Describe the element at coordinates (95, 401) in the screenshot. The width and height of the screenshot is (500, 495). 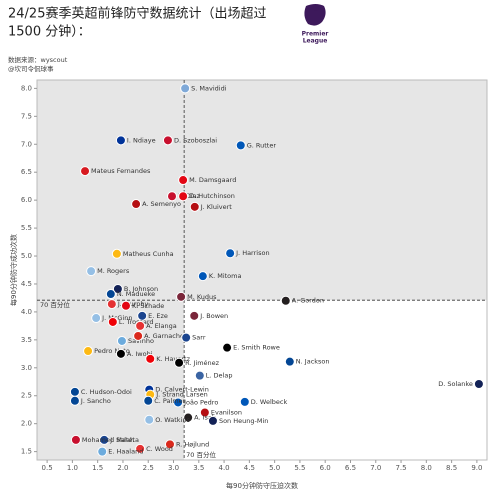
I see `player-label: J. Sancho` at that location.